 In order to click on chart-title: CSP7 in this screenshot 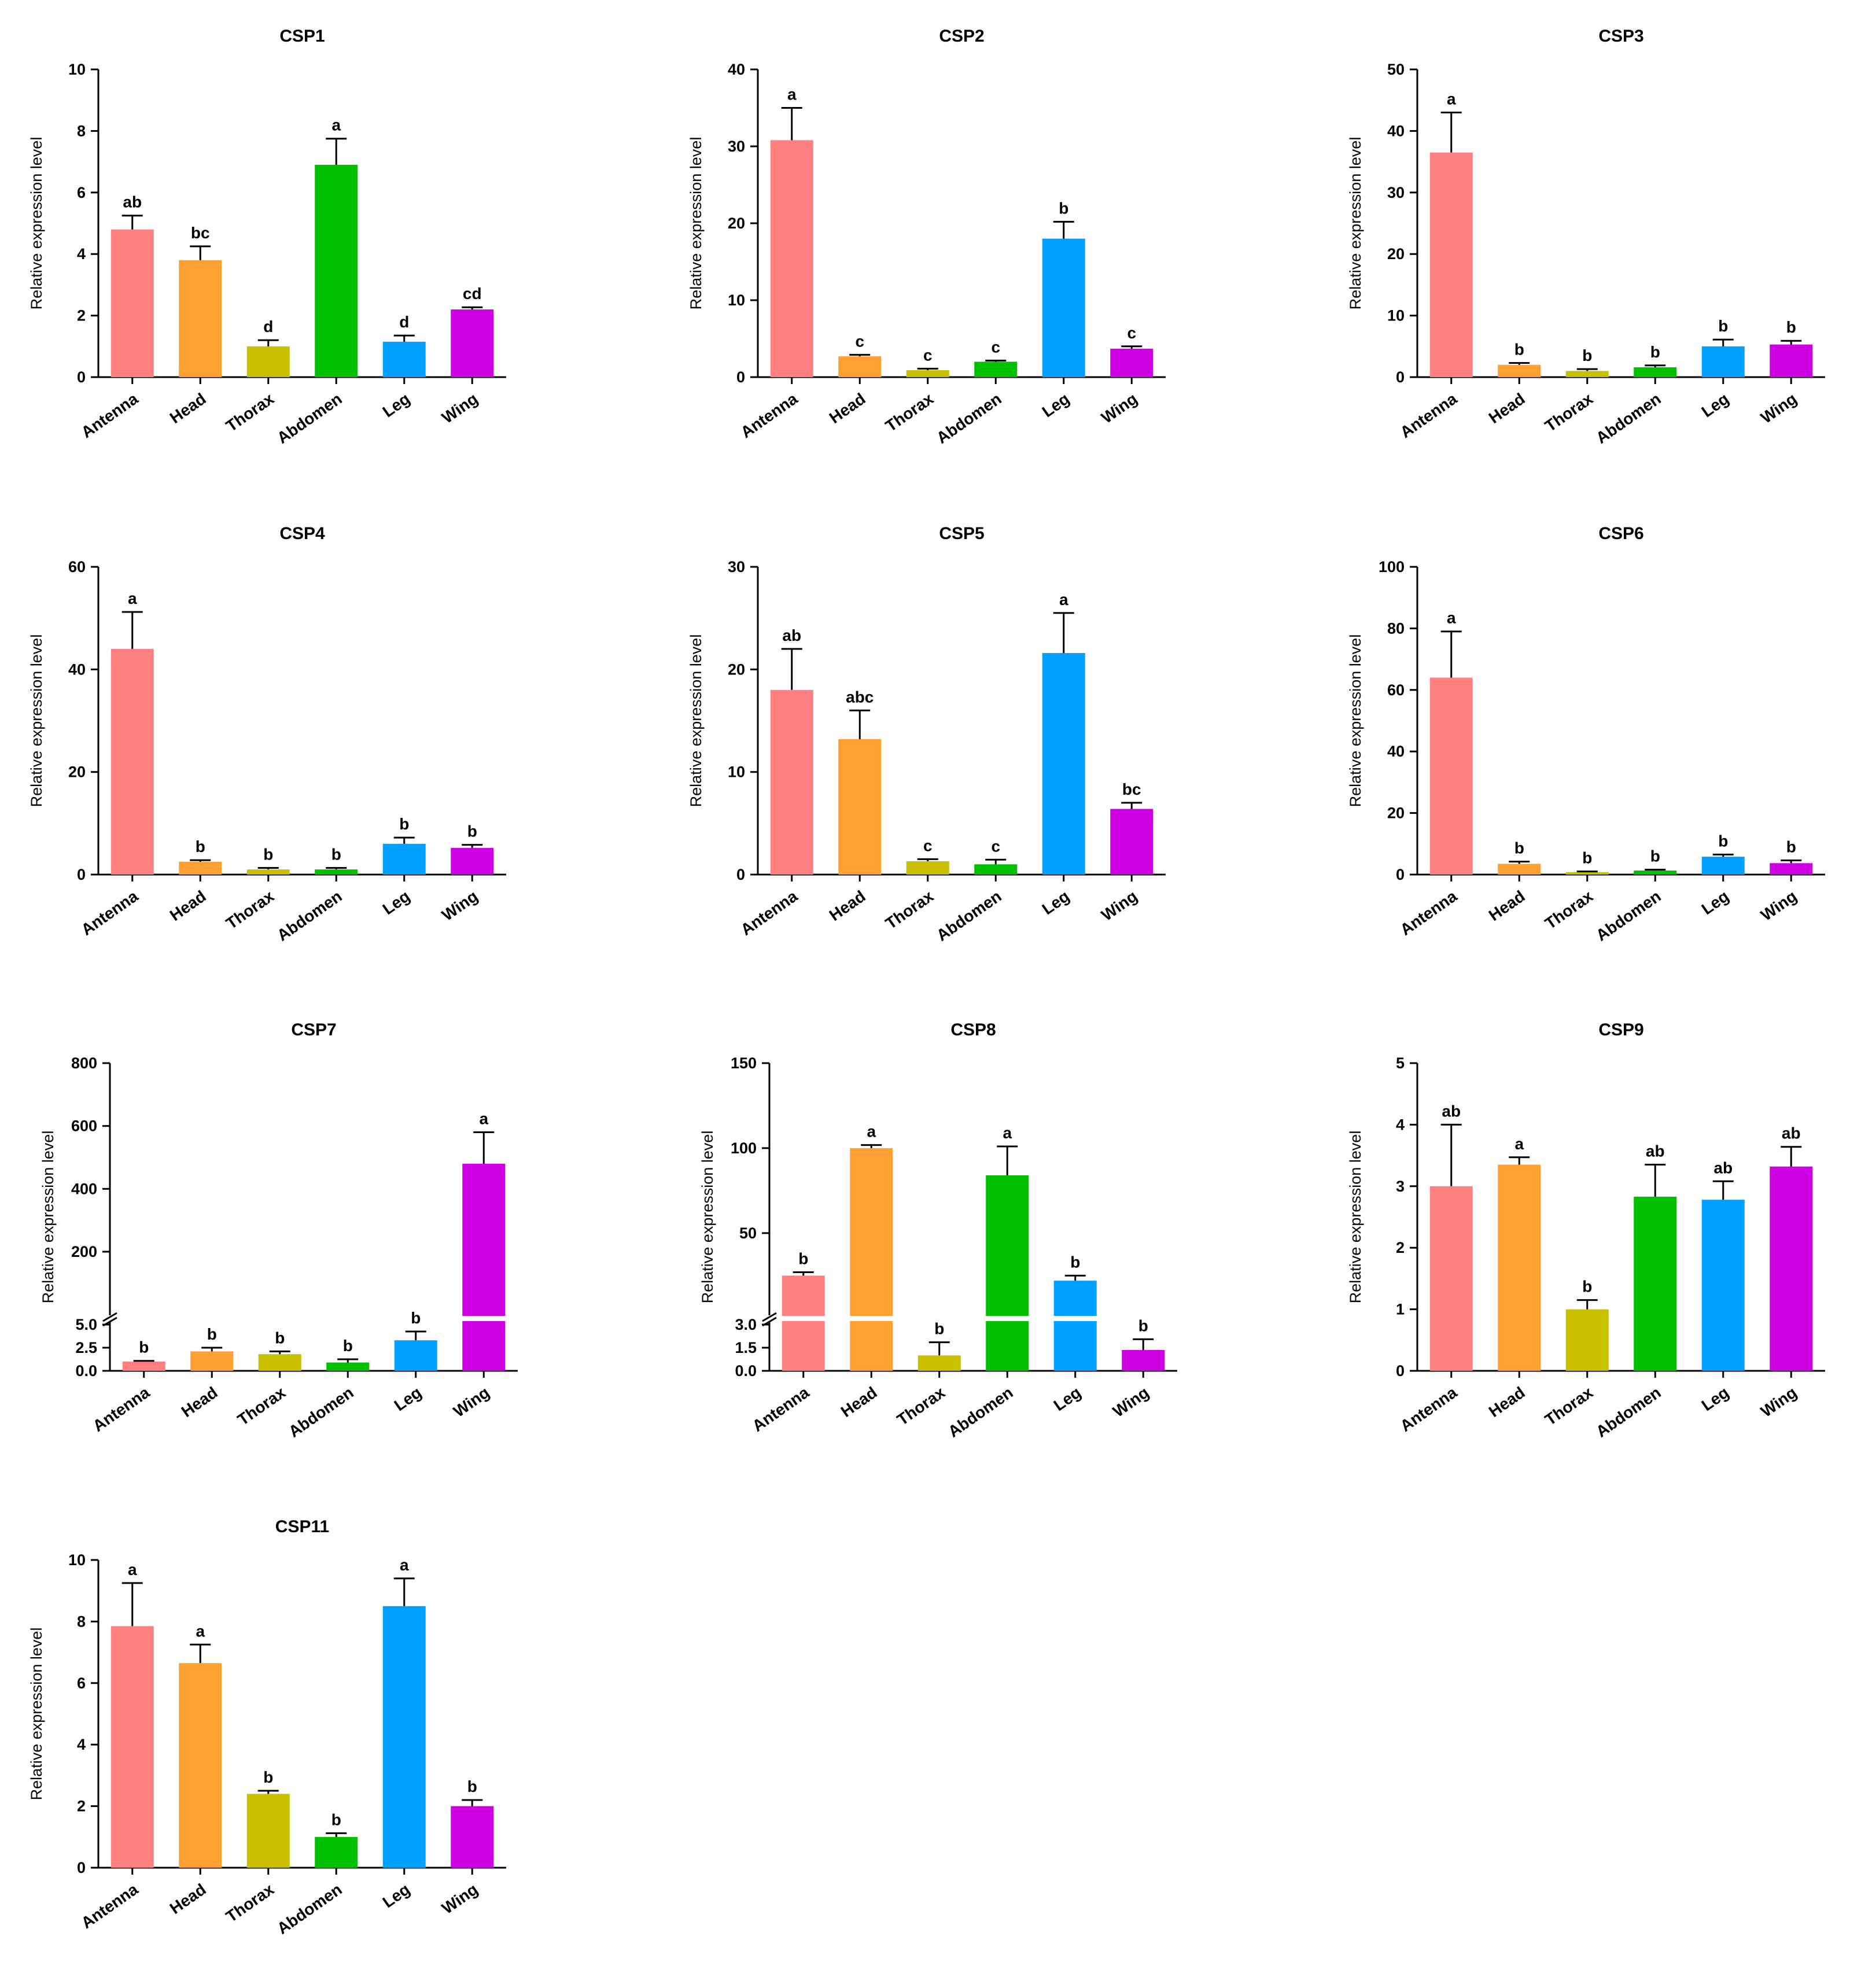, I will do `click(314, 1029)`.